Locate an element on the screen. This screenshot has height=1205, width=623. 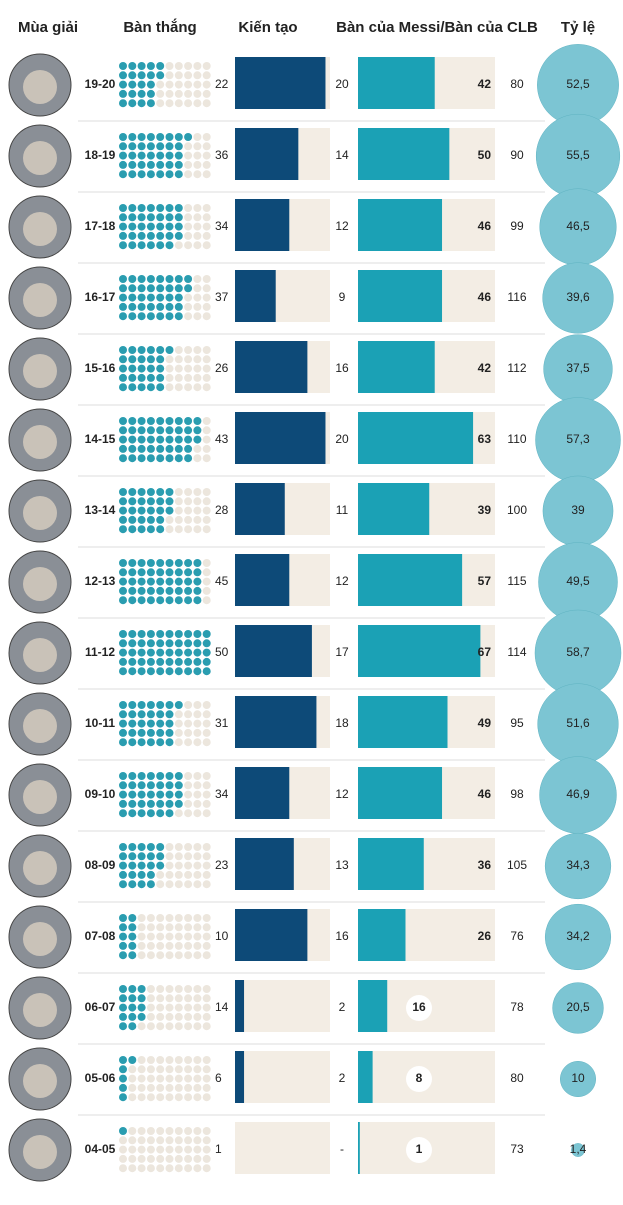
header: Kiến tạo is located at coordinates (267, 27).